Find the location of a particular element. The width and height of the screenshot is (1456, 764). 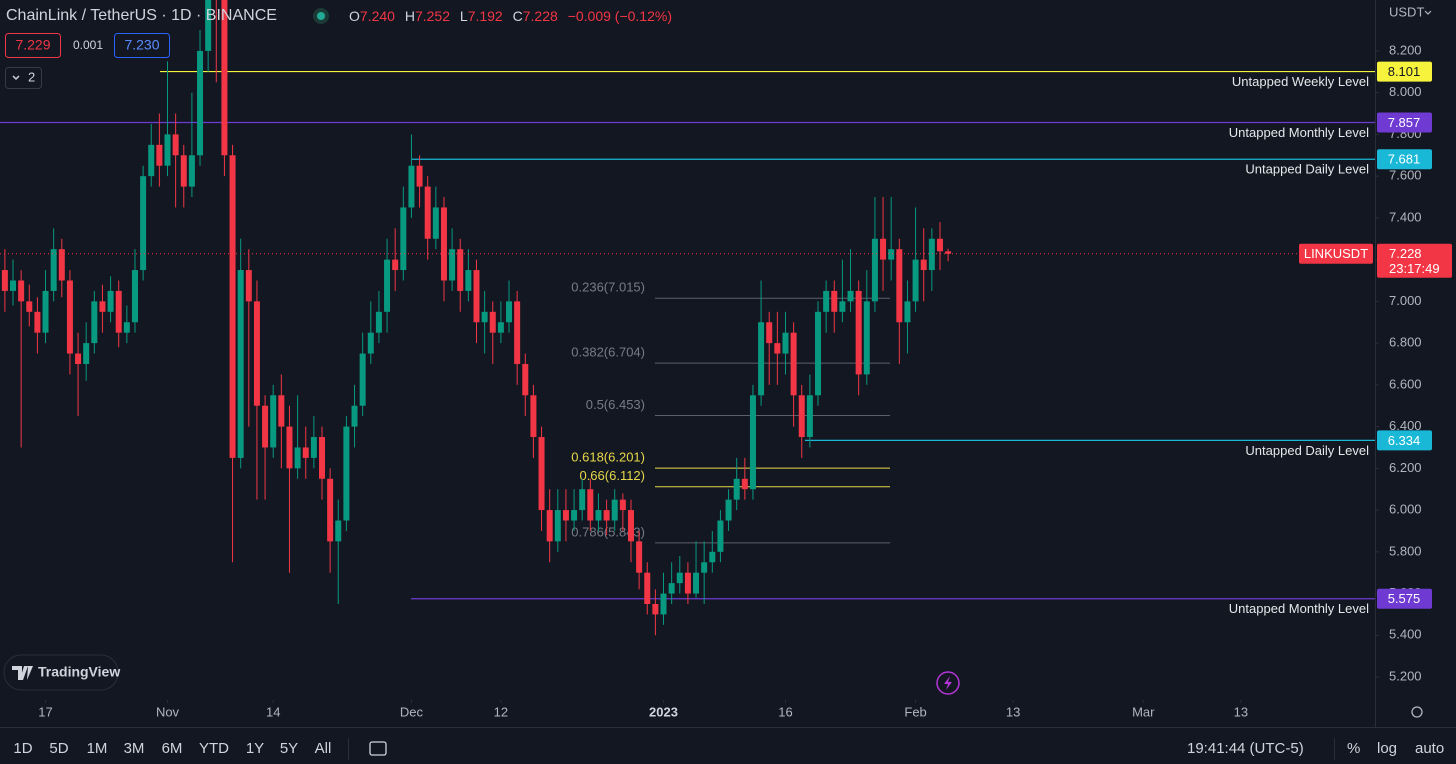

bid-box is located at coordinates (33, 45).